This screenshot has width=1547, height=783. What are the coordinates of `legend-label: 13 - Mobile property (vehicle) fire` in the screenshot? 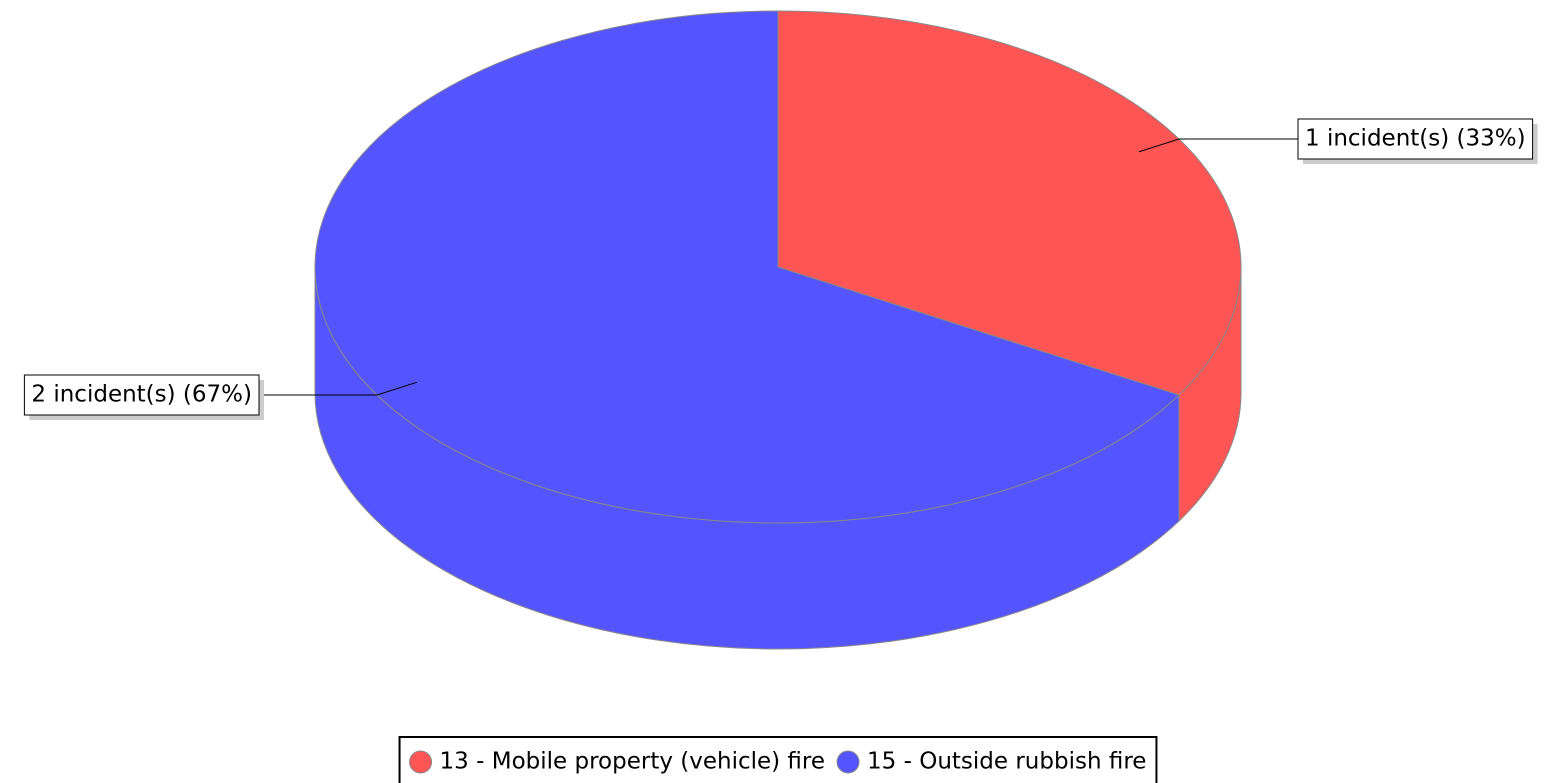 It's located at (632, 762).